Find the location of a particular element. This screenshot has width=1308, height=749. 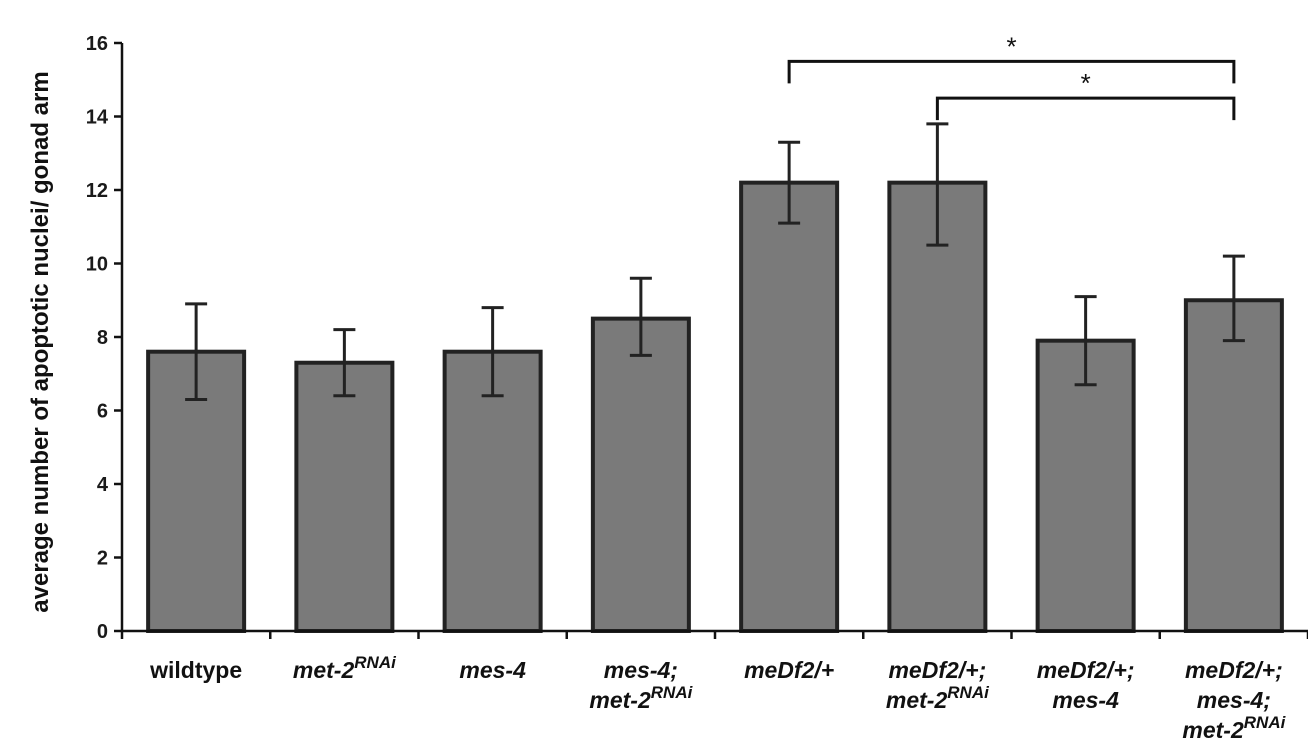

significance-label-0: * is located at coordinates (1011, 46).